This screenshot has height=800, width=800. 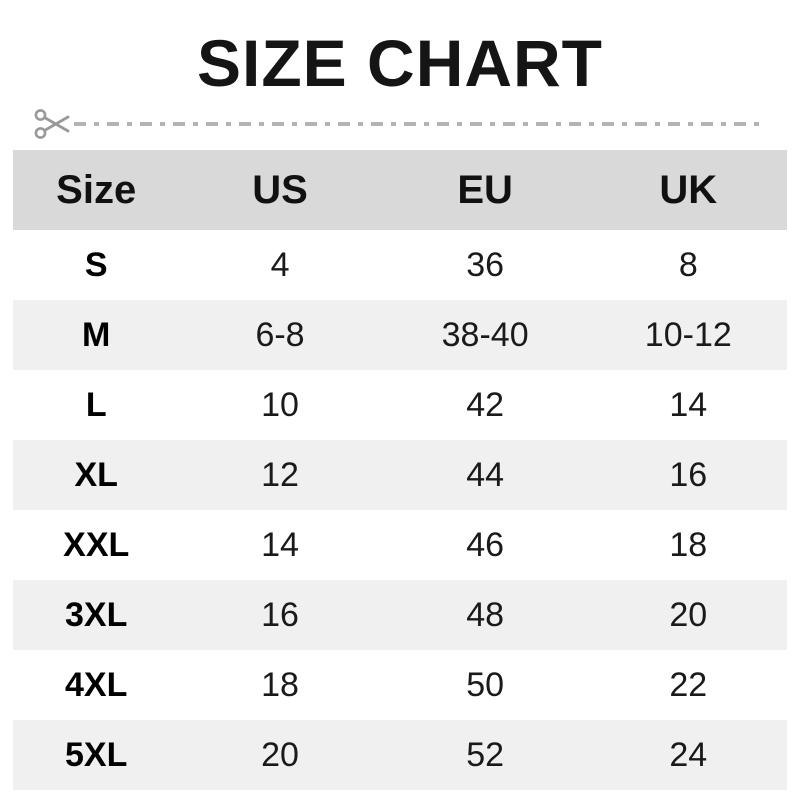 I want to click on us-value: 20, so click(x=280, y=754).